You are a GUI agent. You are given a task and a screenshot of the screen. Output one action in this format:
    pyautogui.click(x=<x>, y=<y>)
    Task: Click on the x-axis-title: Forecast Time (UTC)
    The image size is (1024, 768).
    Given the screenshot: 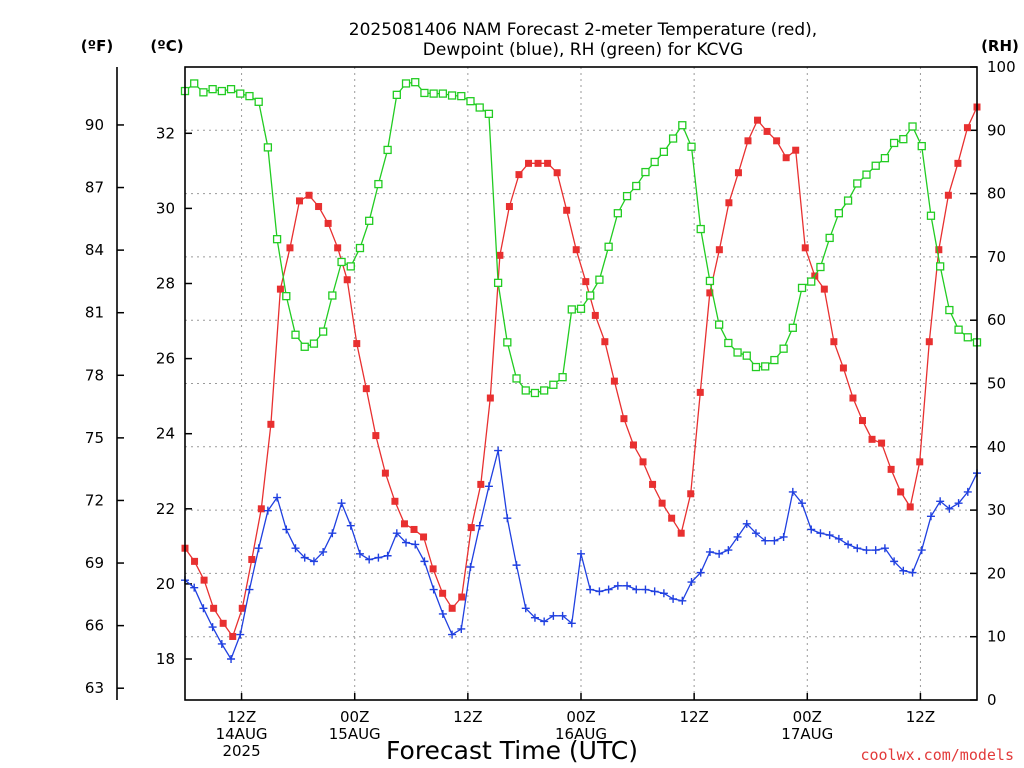 What is the action you would take?
    pyautogui.click(x=512, y=750)
    